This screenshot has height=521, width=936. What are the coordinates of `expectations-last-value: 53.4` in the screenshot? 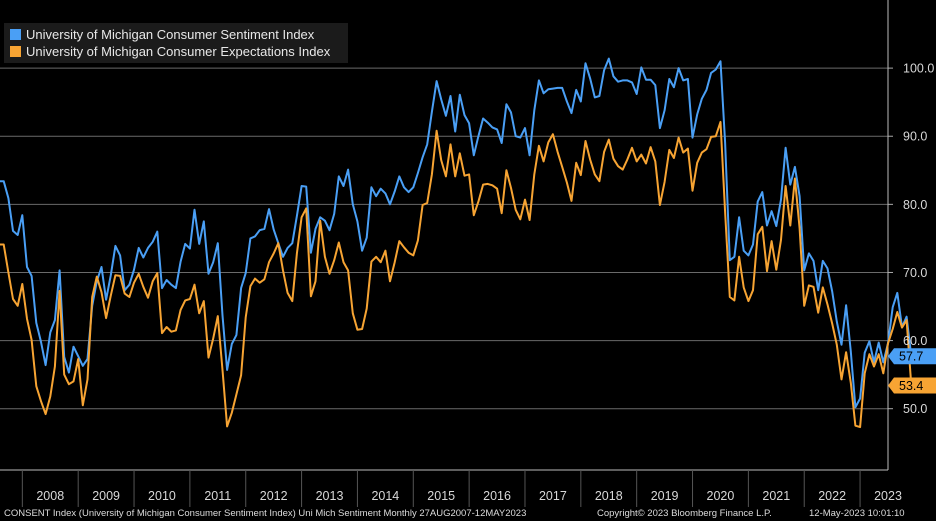 It's located at (912, 385).